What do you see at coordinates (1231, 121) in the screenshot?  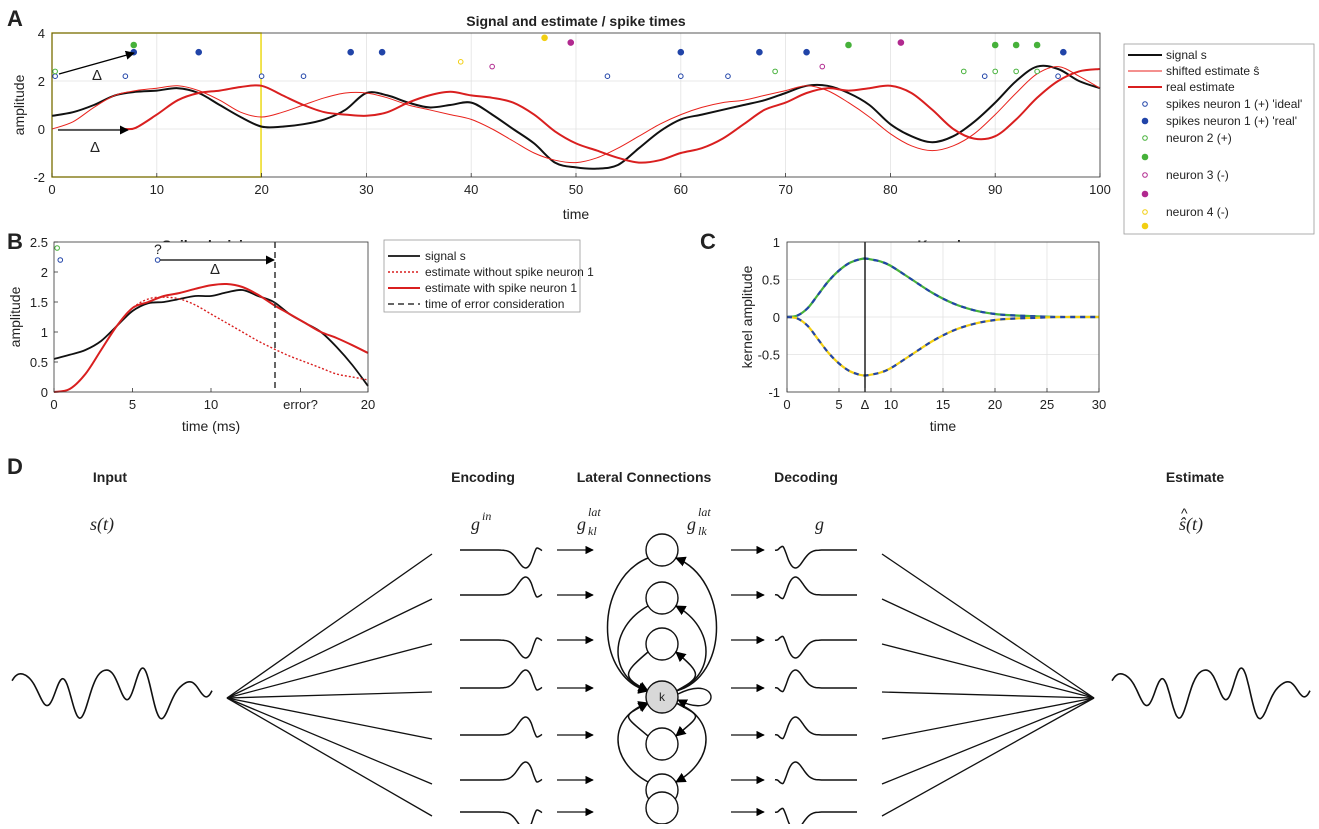 I see `legend-a-label: spikes neuron 1 (+) 'real'` at bounding box center [1231, 121].